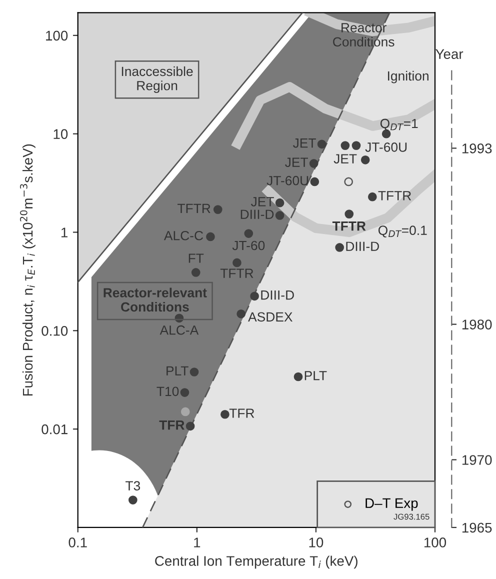 The width and height of the screenshot is (496, 579). What do you see at coordinates (28, 270) in the screenshot?
I see `text: Fusion Product, n$_{i}$ τ$_{E}$.T$_{i}$ (x10$^{20}$m$^{−3}$s.keV)` at bounding box center [28, 270].